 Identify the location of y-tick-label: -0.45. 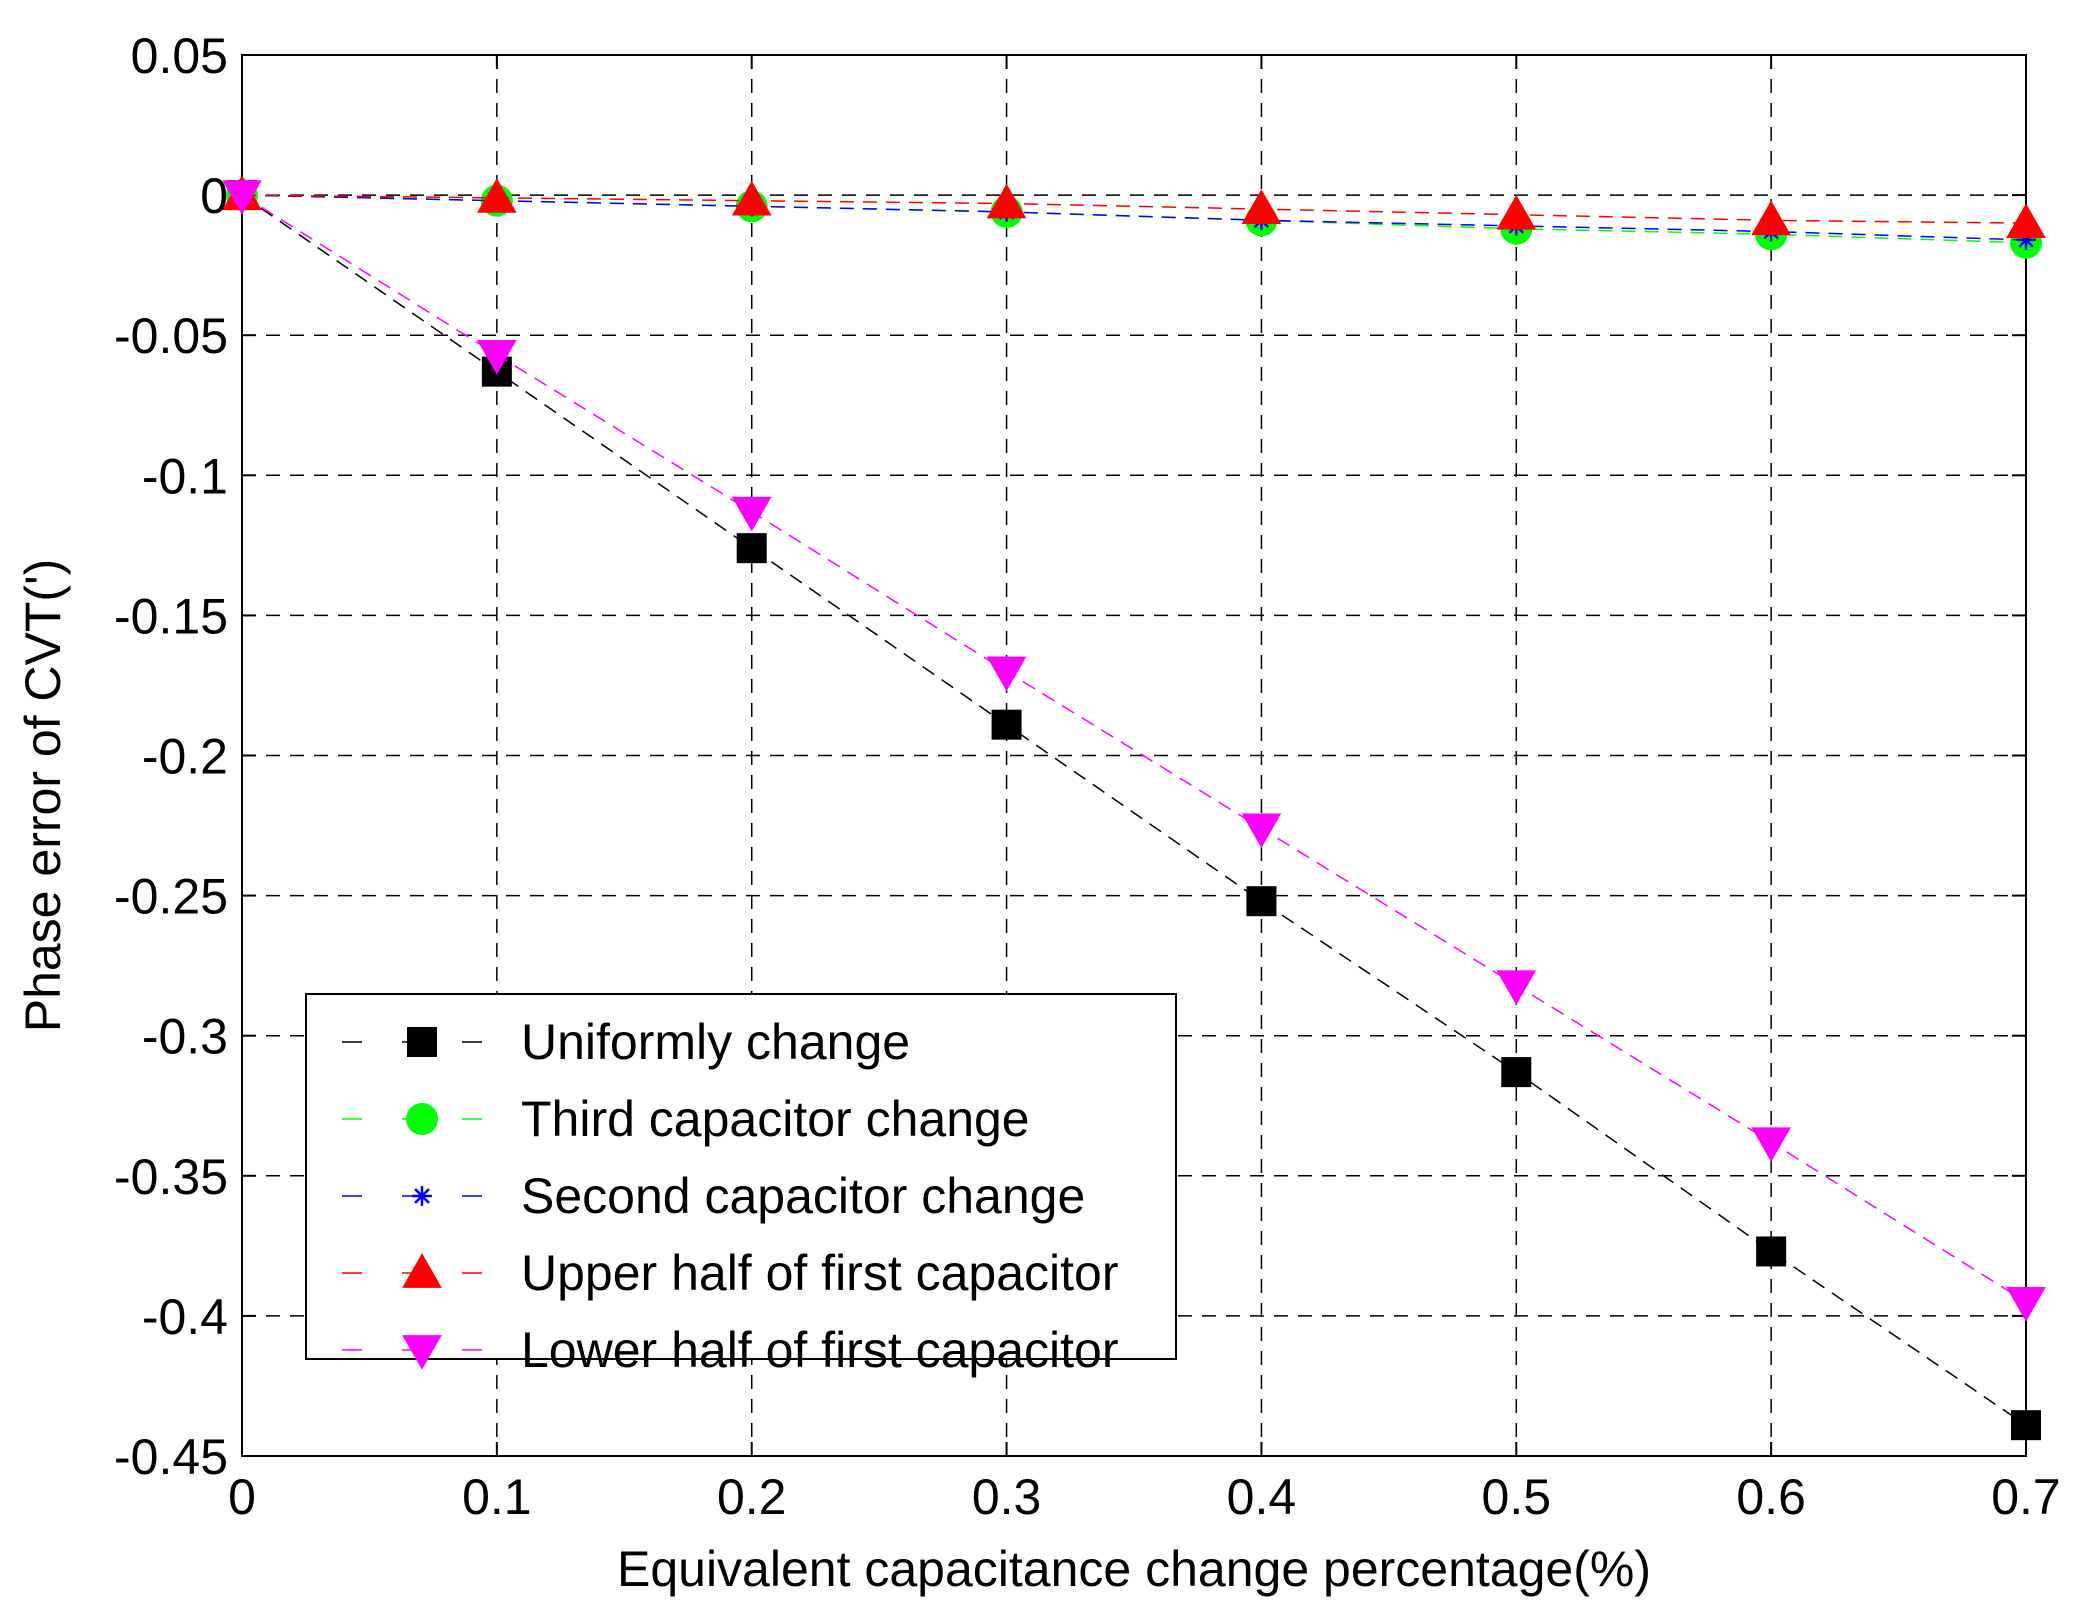
(171, 1457).